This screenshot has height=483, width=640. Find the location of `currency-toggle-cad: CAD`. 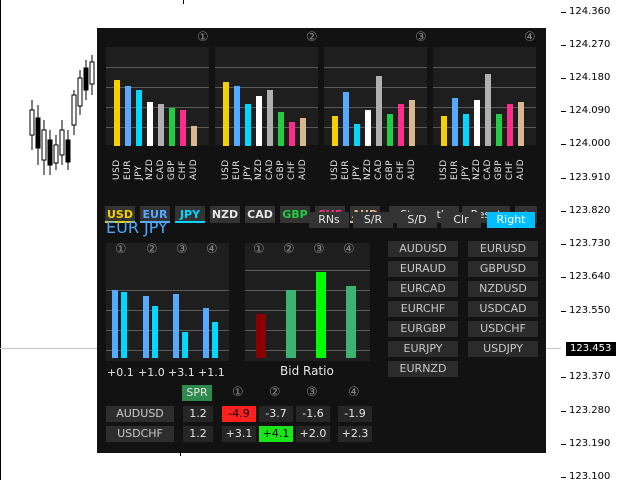

currency-toggle-cad: CAD is located at coordinates (260, 214).